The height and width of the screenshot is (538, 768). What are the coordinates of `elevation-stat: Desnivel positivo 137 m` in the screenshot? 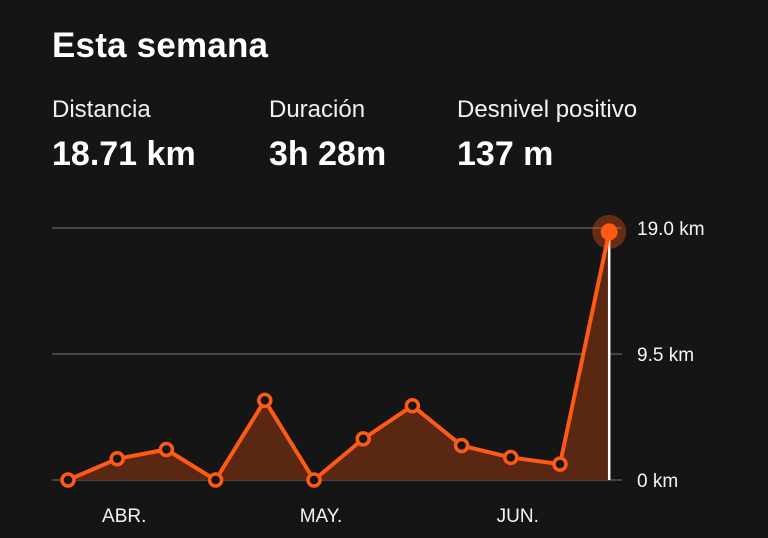 It's located at (547, 135).